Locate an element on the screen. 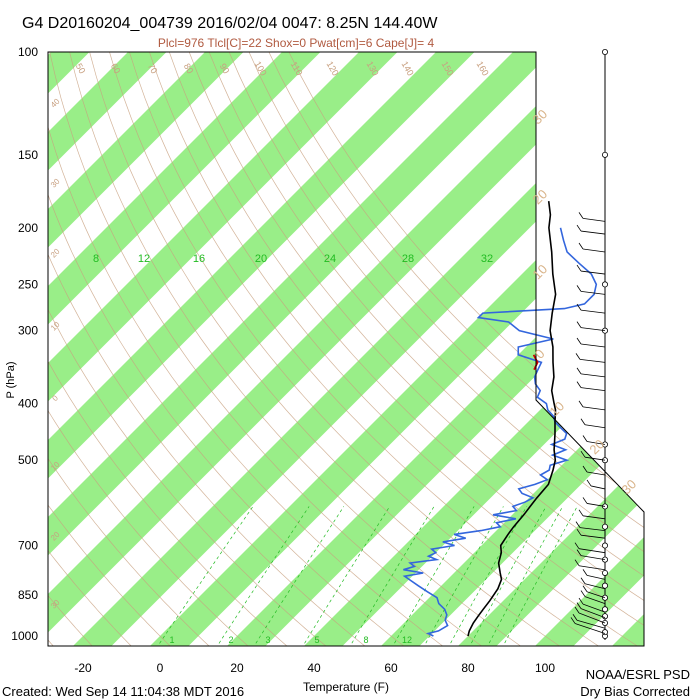 This screenshot has height=700, width=700. left-edge-label: 20 is located at coordinates (55, 253).